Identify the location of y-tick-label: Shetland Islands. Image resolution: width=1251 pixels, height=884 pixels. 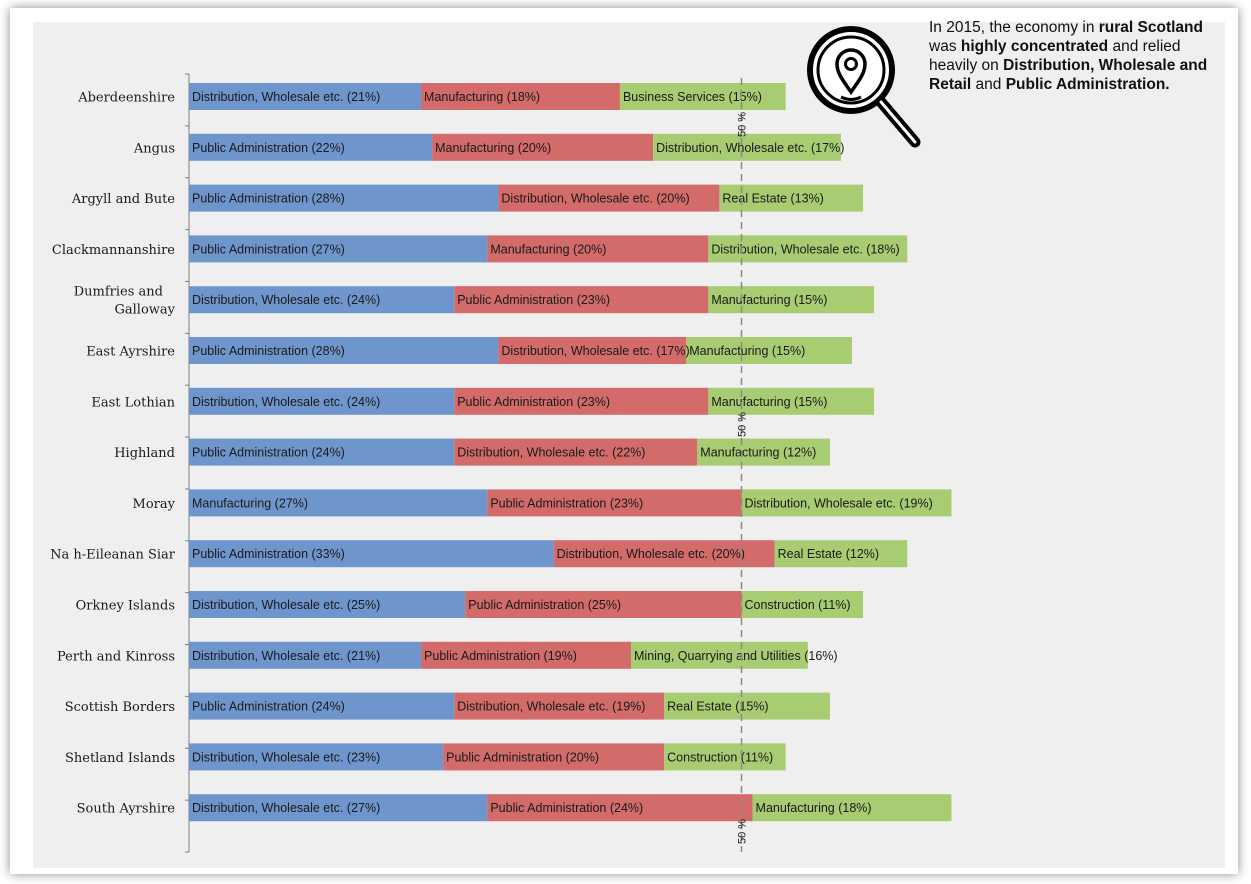
(120, 758).